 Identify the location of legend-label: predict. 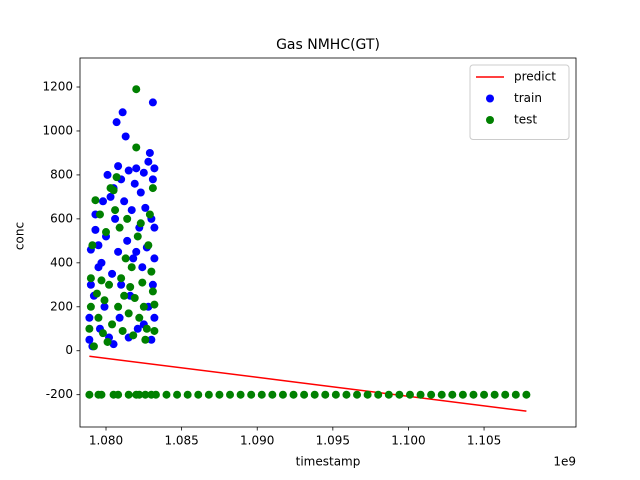
(535, 77).